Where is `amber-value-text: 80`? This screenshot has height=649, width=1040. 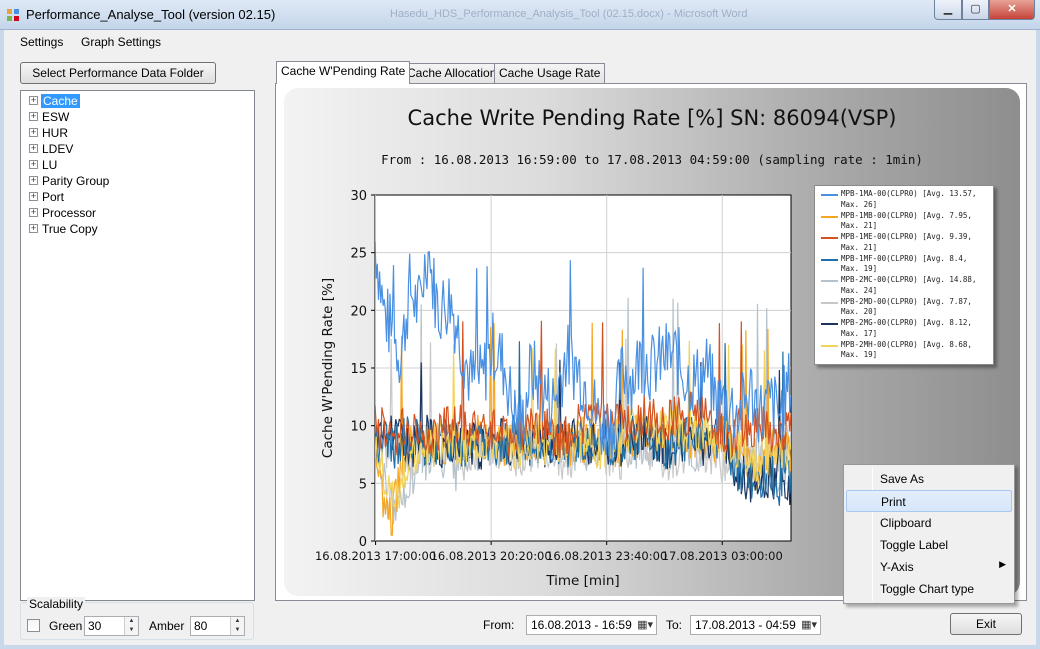 amber-value-text: 80 is located at coordinates (201, 626).